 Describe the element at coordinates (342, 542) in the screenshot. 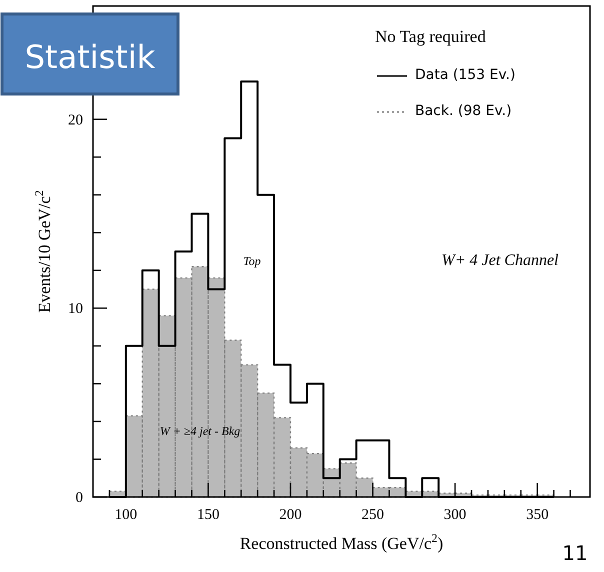

I see `x-axis-title: Reconstructed Mass (GeV/c$^{2}$)` at that location.